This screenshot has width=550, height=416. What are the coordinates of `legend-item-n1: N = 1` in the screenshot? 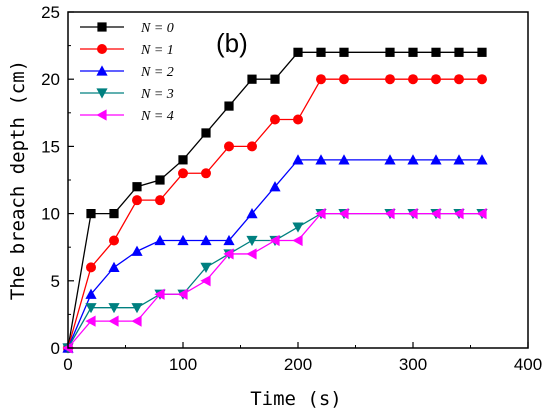 It's located at (127, 50).